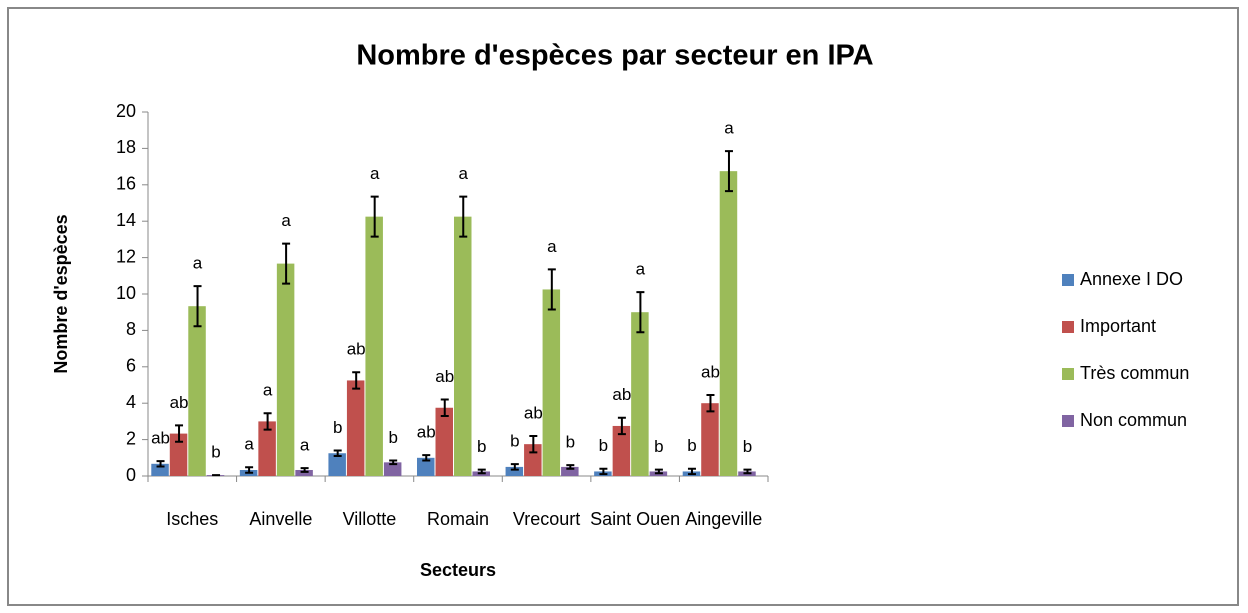 This screenshot has height=613, width=1248. Describe the element at coordinates (370, 519) in the screenshot. I see `x-tick-label: Villotte` at that location.